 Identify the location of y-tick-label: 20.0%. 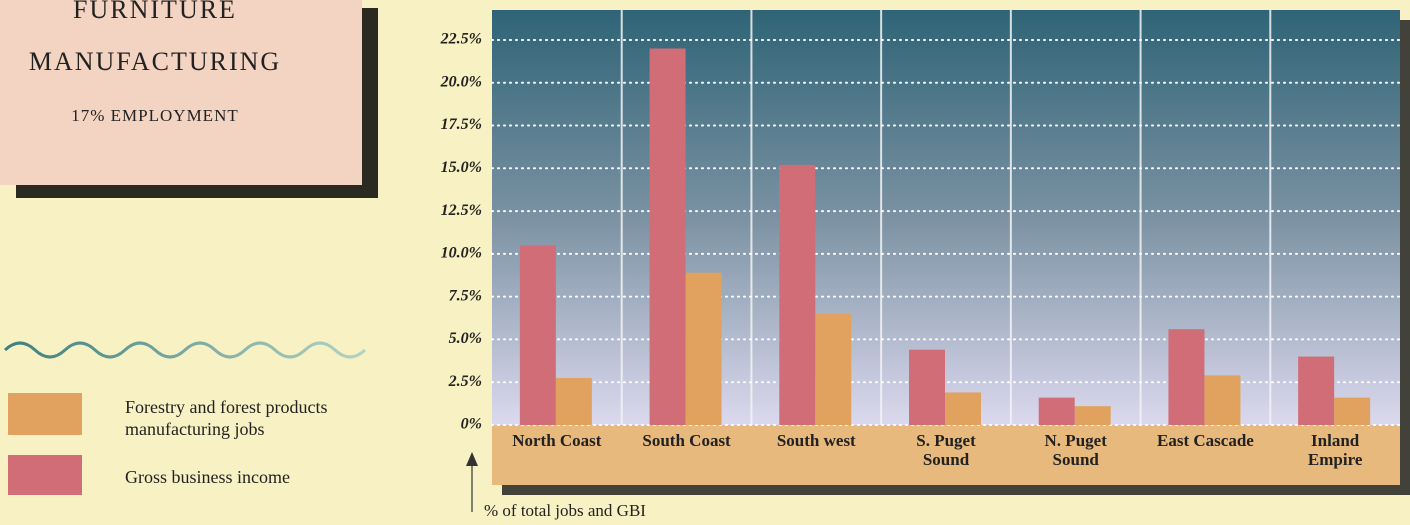
(461, 81).